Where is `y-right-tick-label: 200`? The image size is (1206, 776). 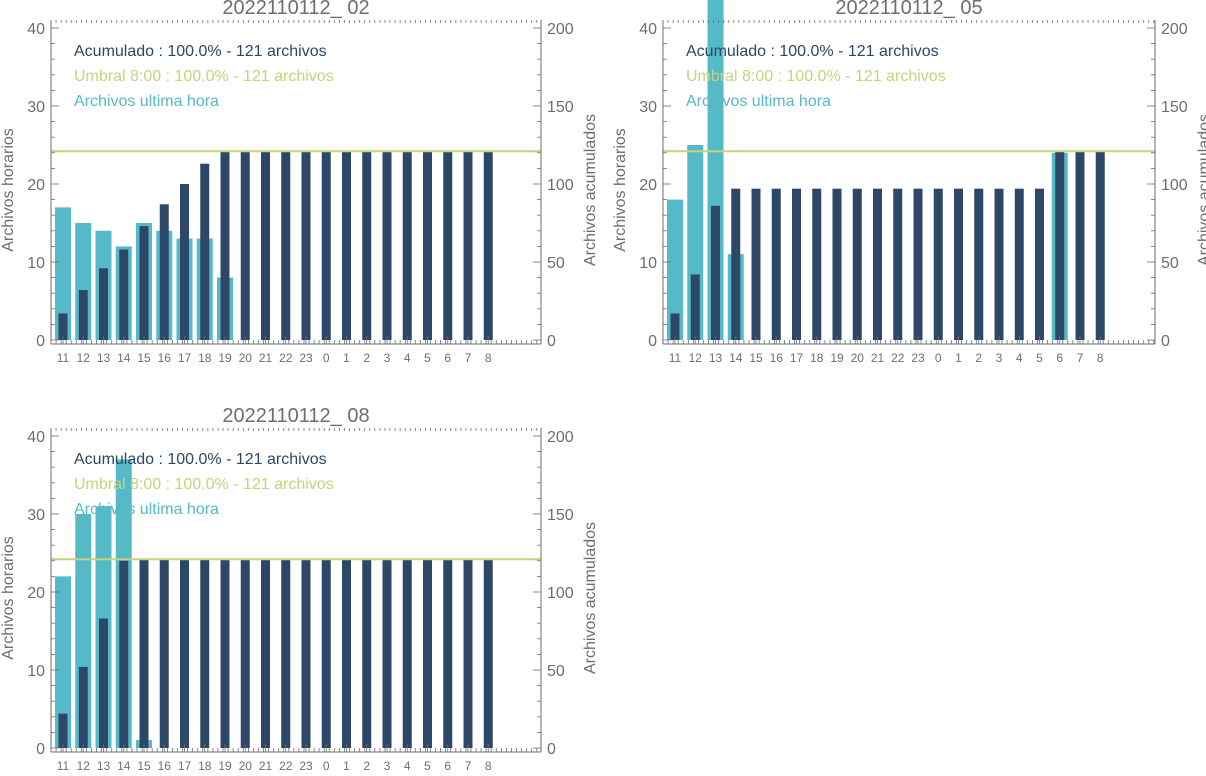 y-right-tick-label: 200 is located at coordinates (560, 29).